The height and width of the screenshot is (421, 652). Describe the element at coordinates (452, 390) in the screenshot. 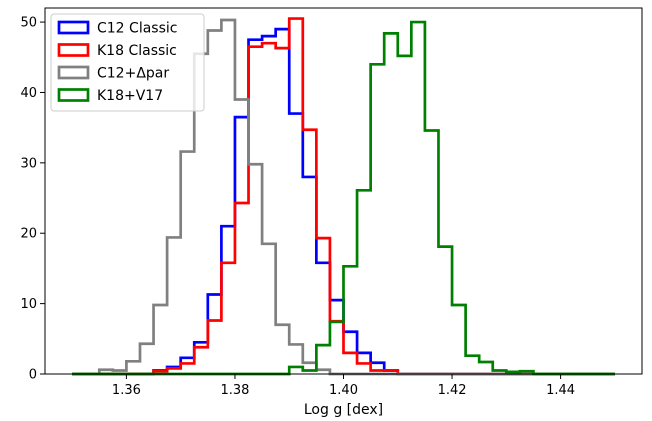

I see `x-tick-label: 1.42` at that location.